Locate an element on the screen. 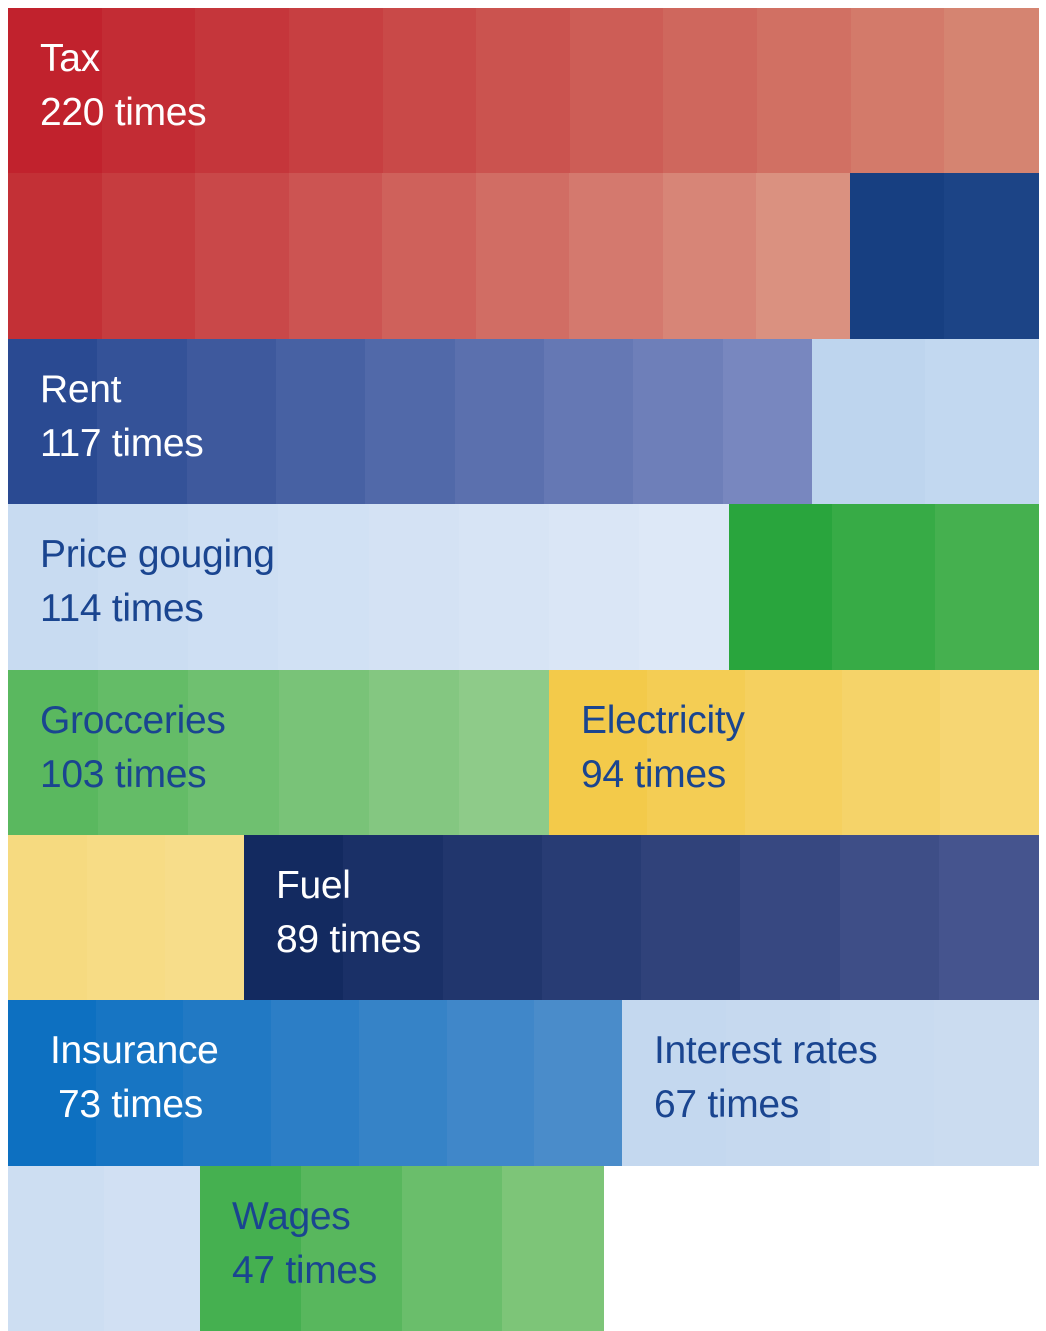  category-label-wages: Wages 47 times is located at coordinates (304, 1244).